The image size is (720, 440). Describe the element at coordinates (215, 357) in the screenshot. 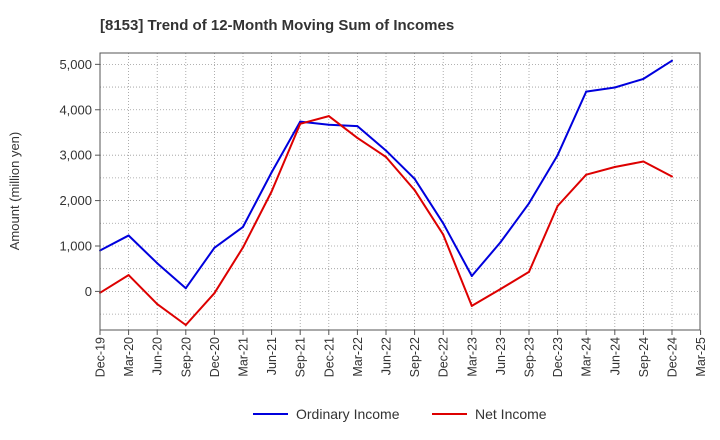

I see `x-tick-label: Dec-20` at that location.